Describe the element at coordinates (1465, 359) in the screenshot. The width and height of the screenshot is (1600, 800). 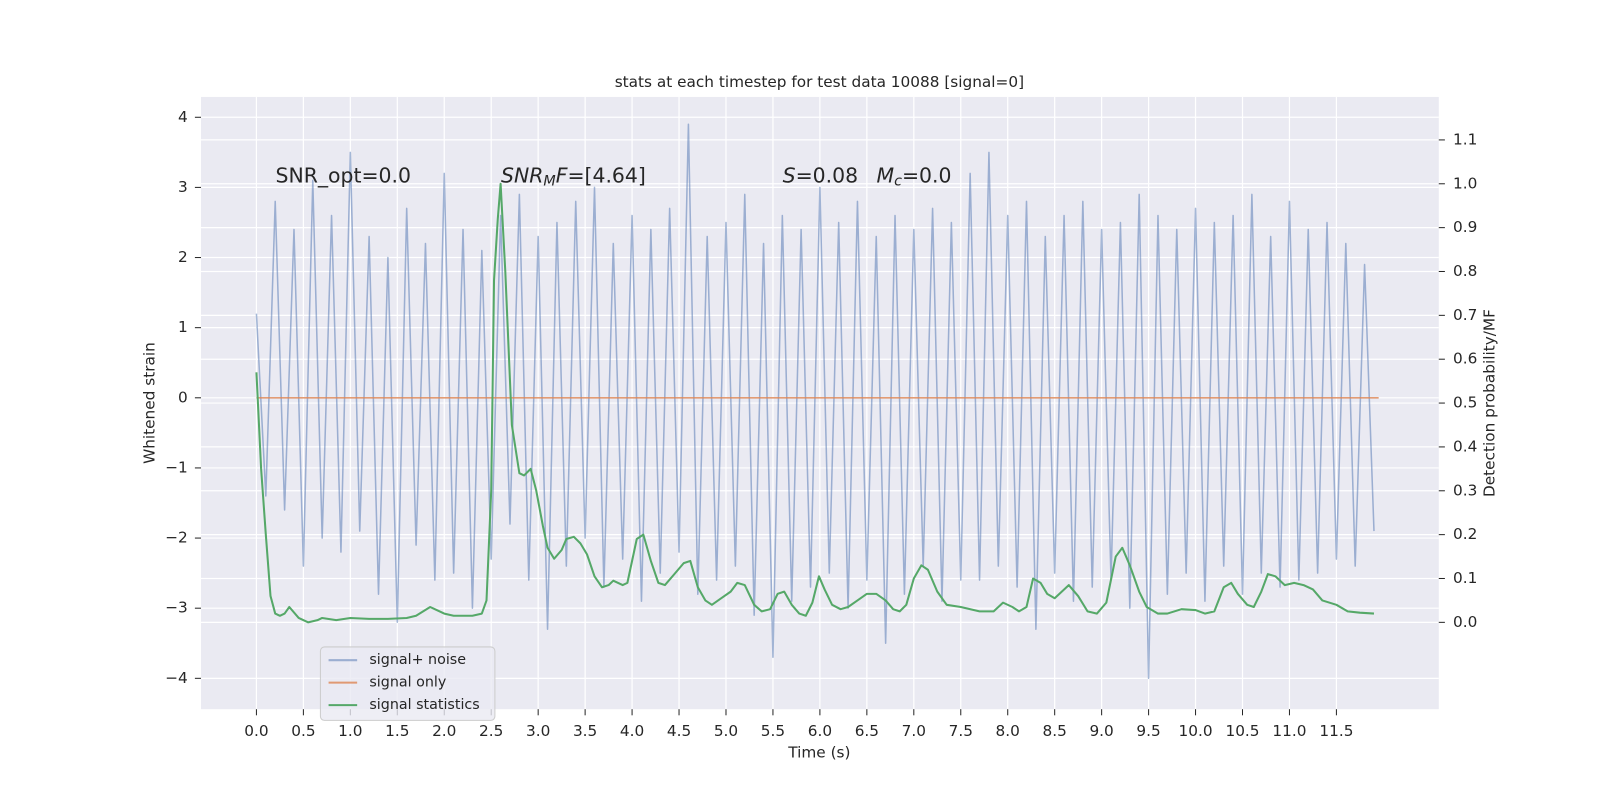
I see `y2-tick-label: 0.6` at that location.